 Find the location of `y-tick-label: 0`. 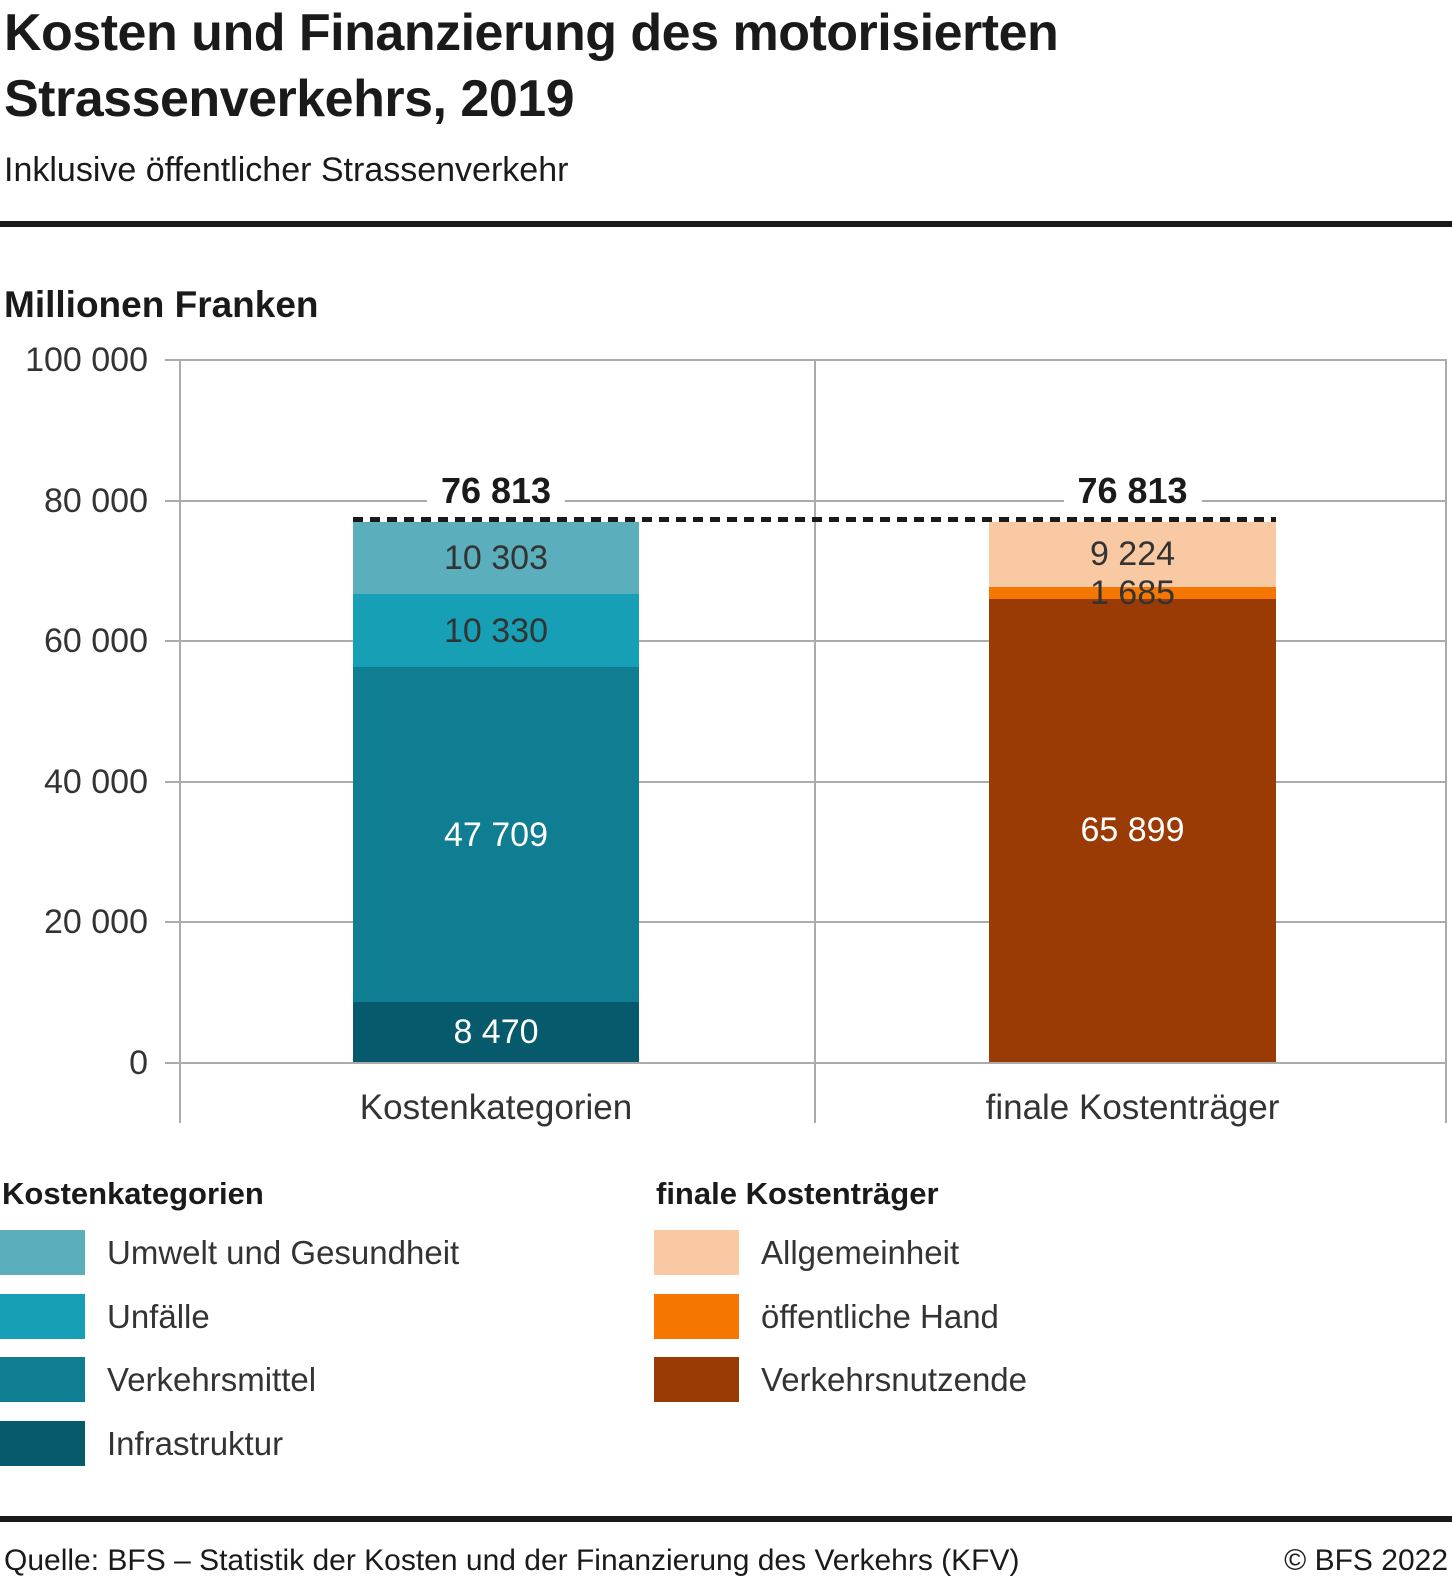

y-tick-label: 0 is located at coordinates (138, 1063).